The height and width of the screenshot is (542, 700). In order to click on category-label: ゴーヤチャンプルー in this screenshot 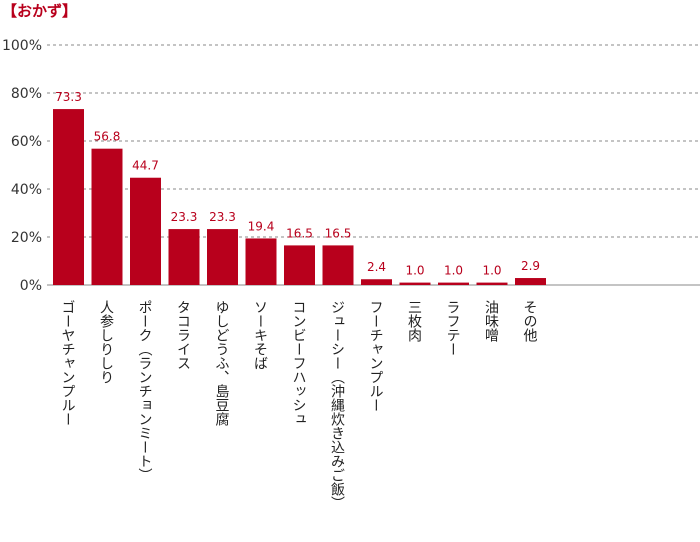, I will do `click(68, 363)`.